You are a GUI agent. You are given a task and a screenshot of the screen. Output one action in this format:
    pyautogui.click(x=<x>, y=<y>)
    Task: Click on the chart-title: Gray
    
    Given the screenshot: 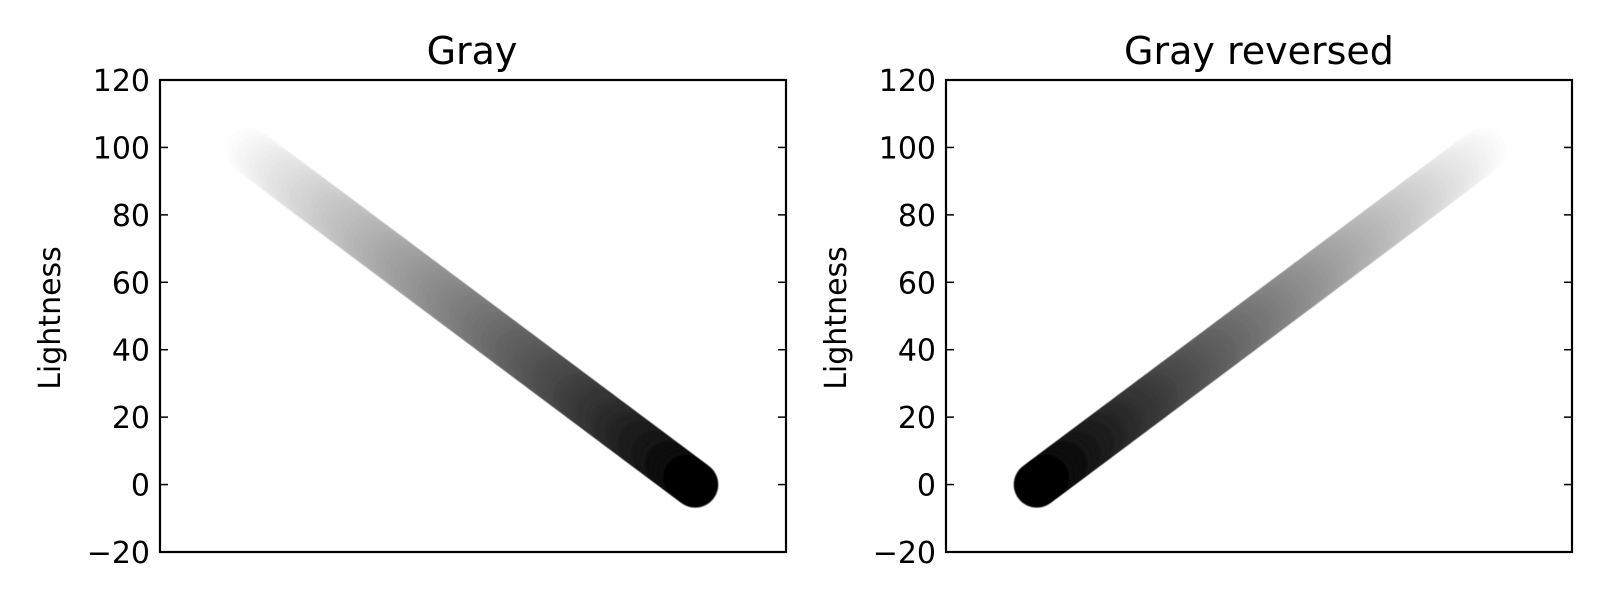 What is the action you would take?
    pyautogui.click(x=472, y=51)
    